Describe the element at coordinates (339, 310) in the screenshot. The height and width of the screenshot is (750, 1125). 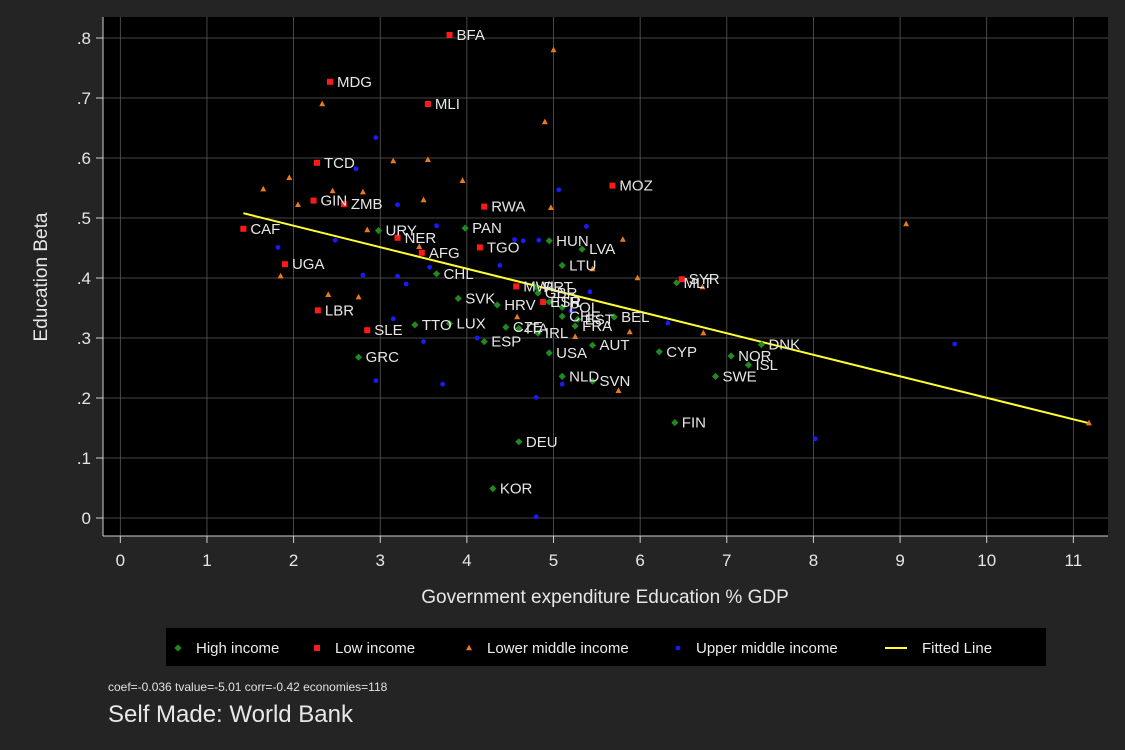
I see `point-label: LBR` at that location.